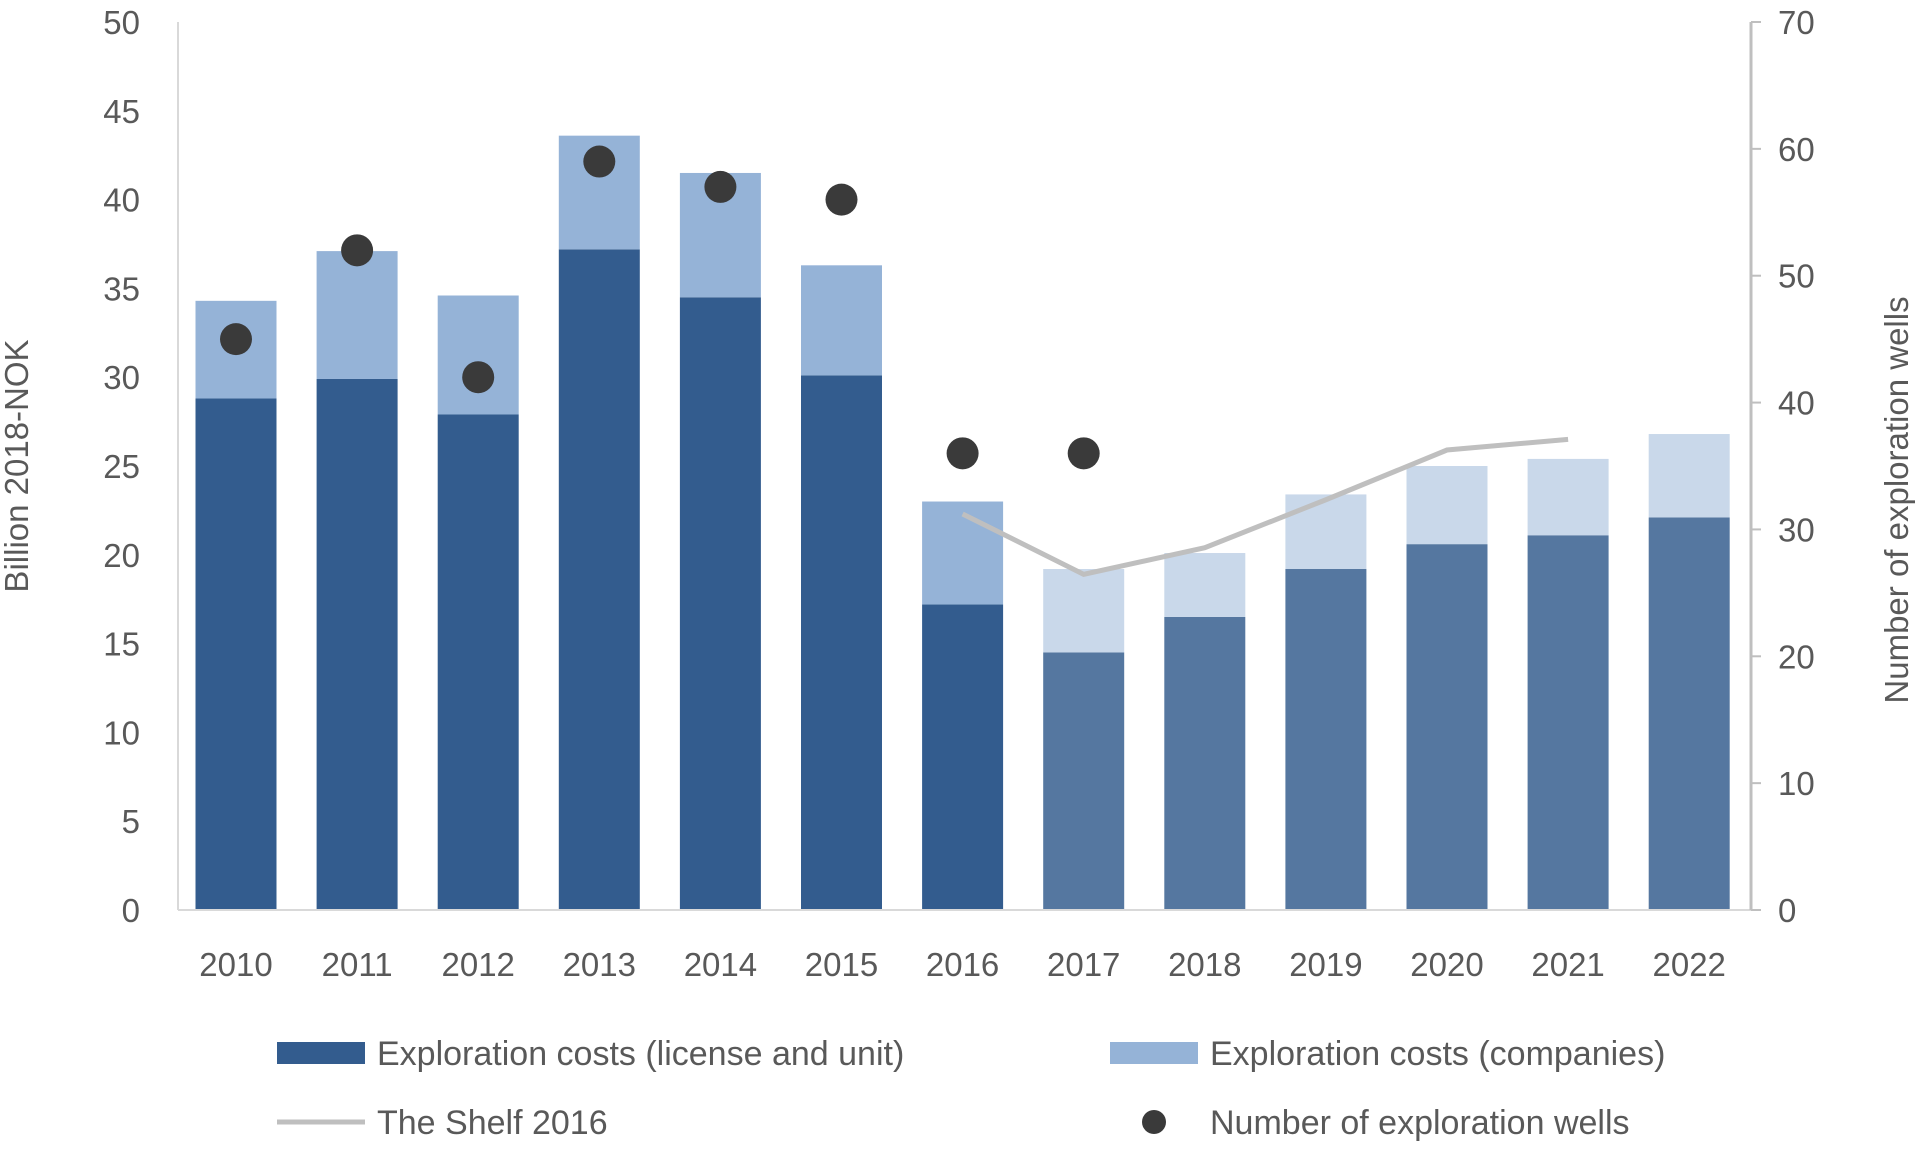 The width and height of the screenshot is (1920, 1159). I want to click on well-count-point-2016, so click(962, 453).